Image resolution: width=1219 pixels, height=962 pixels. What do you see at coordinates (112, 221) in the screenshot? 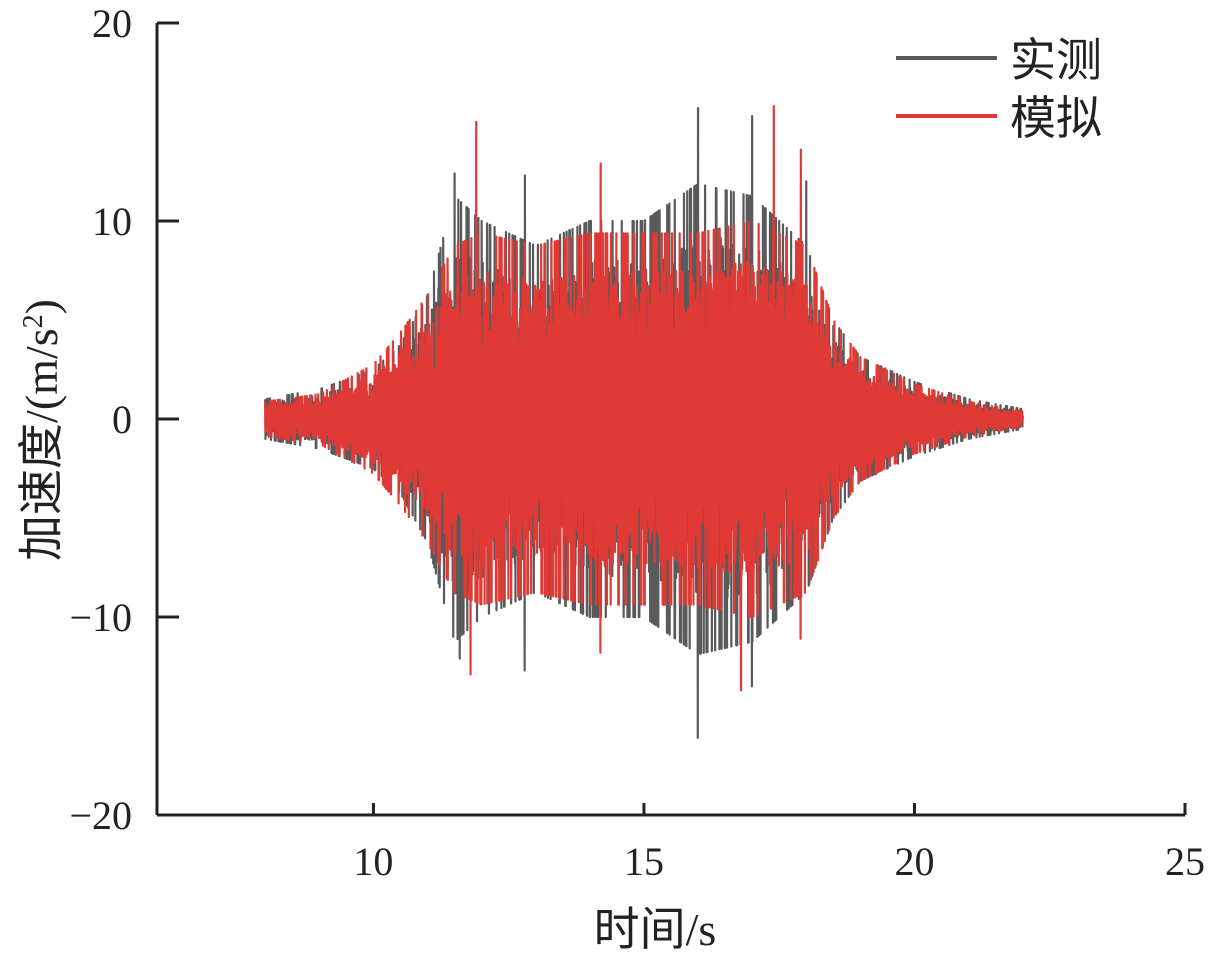
I see `y-tick-label: 10` at bounding box center [112, 221].